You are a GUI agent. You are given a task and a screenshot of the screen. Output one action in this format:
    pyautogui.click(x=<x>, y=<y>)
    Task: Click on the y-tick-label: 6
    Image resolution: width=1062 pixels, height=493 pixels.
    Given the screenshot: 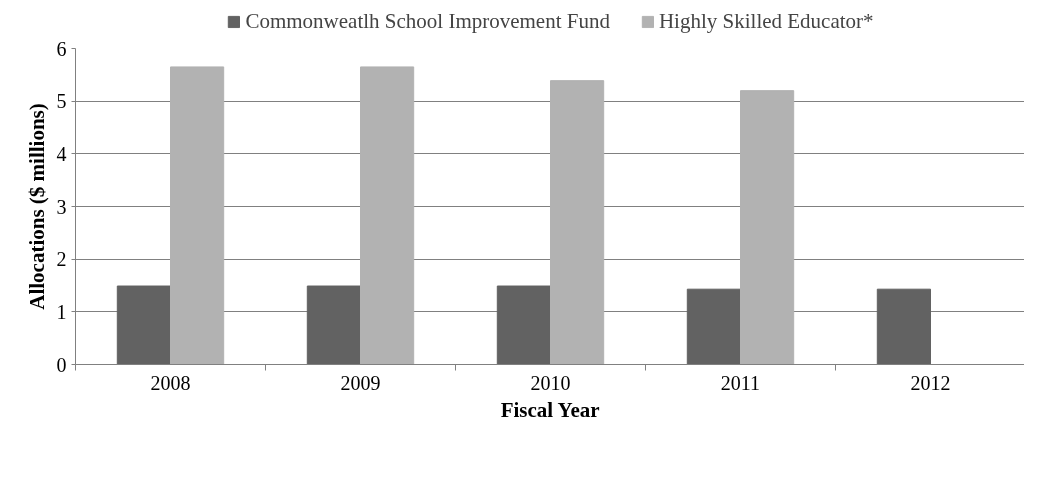 What is the action you would take?
    pyautogui.click(x=61, y=48)
    